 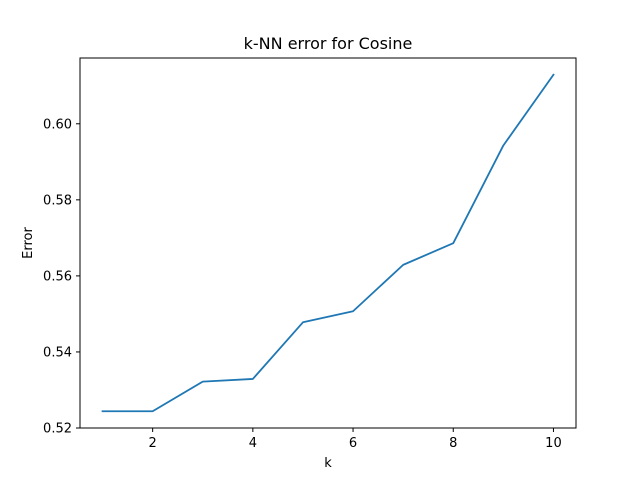 What do you see at coordinates (57, 276) in the screenshot?
I see `y-tick-label: 0.56` at bounding box center [57, 276].